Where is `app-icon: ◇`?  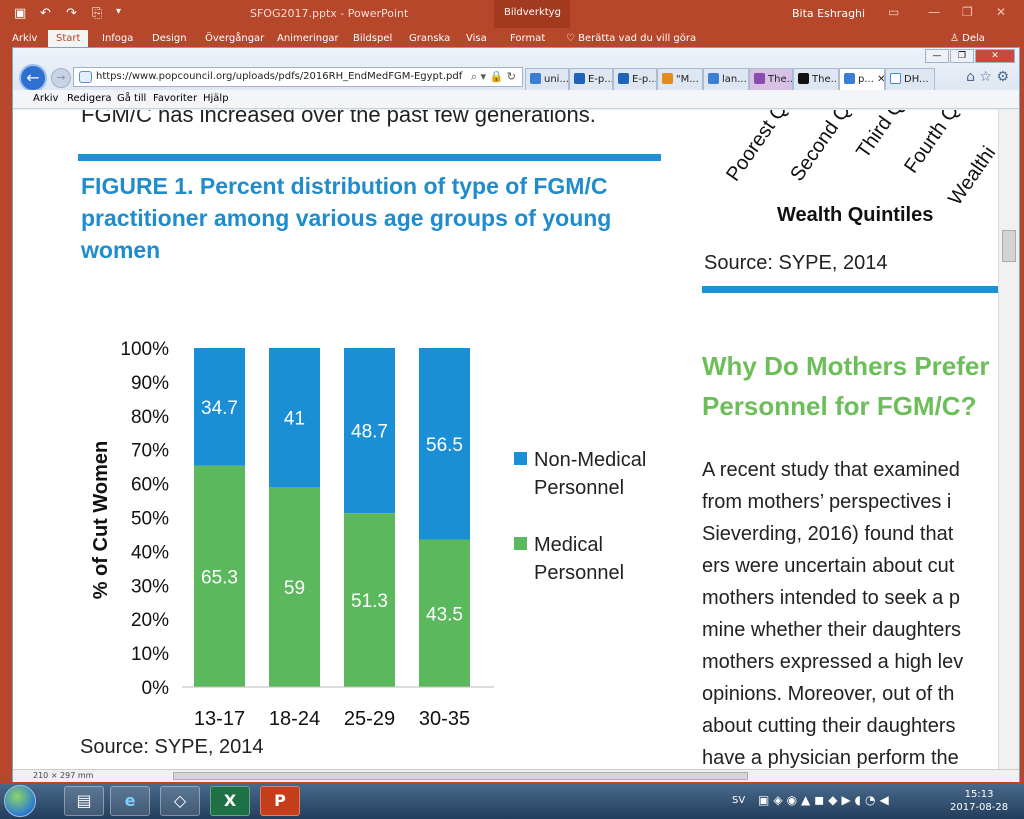
app-icon: ◇ is located at coordinates (180, 801).